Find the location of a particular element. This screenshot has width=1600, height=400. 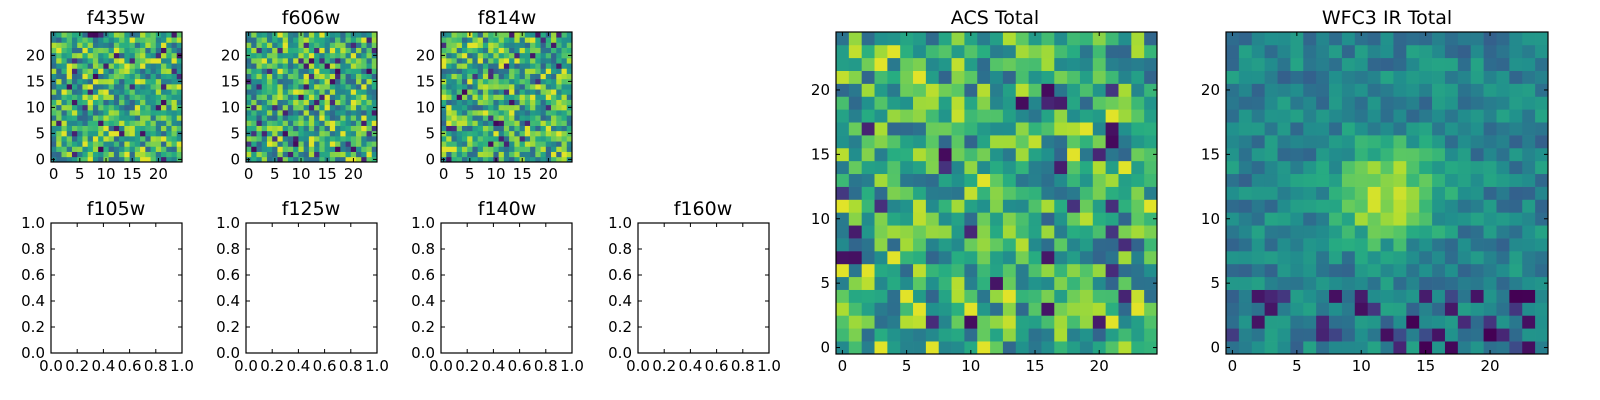

title-f140w: f140w is located at coordinates (507, 209).